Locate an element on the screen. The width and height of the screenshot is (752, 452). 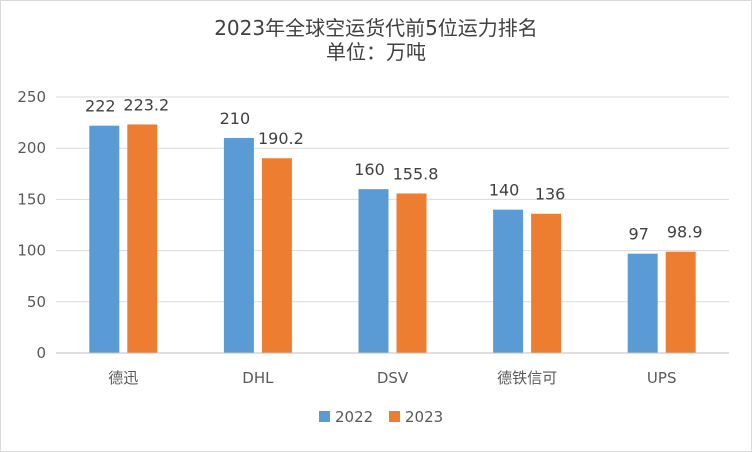
data-label: 160 is located at coordinates (369, 169).